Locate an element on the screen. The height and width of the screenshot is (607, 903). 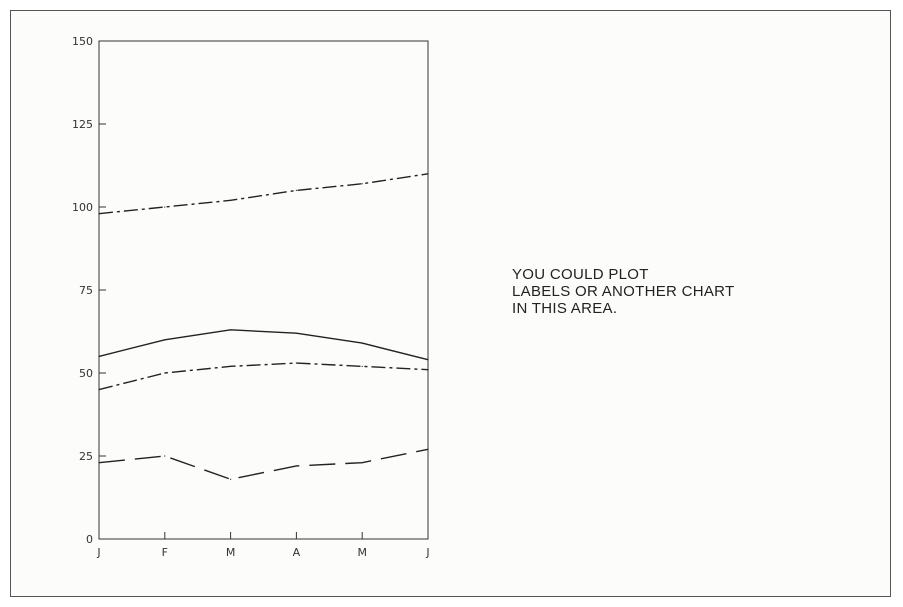
y-tick-label: 100 is located at coordinates (82, 207).